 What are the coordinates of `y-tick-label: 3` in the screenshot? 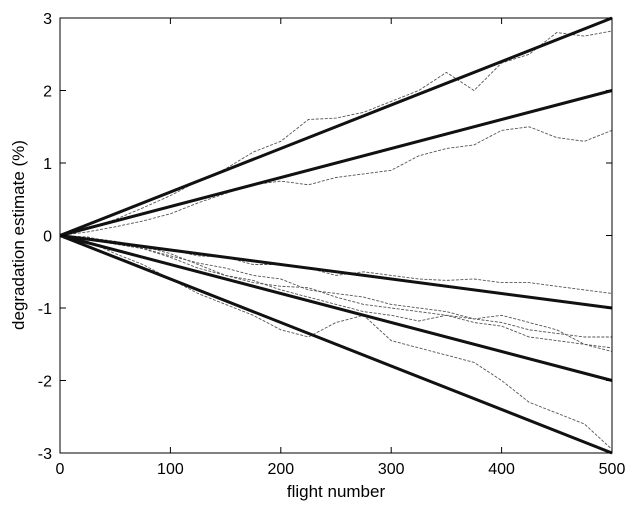 It's located at (47, 19).